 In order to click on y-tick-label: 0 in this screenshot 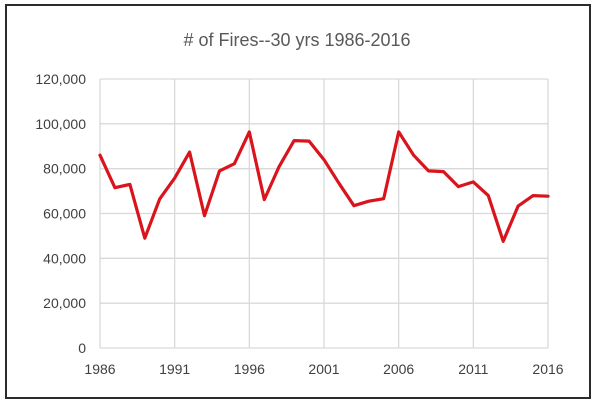, I will do `click(82, 348)`.